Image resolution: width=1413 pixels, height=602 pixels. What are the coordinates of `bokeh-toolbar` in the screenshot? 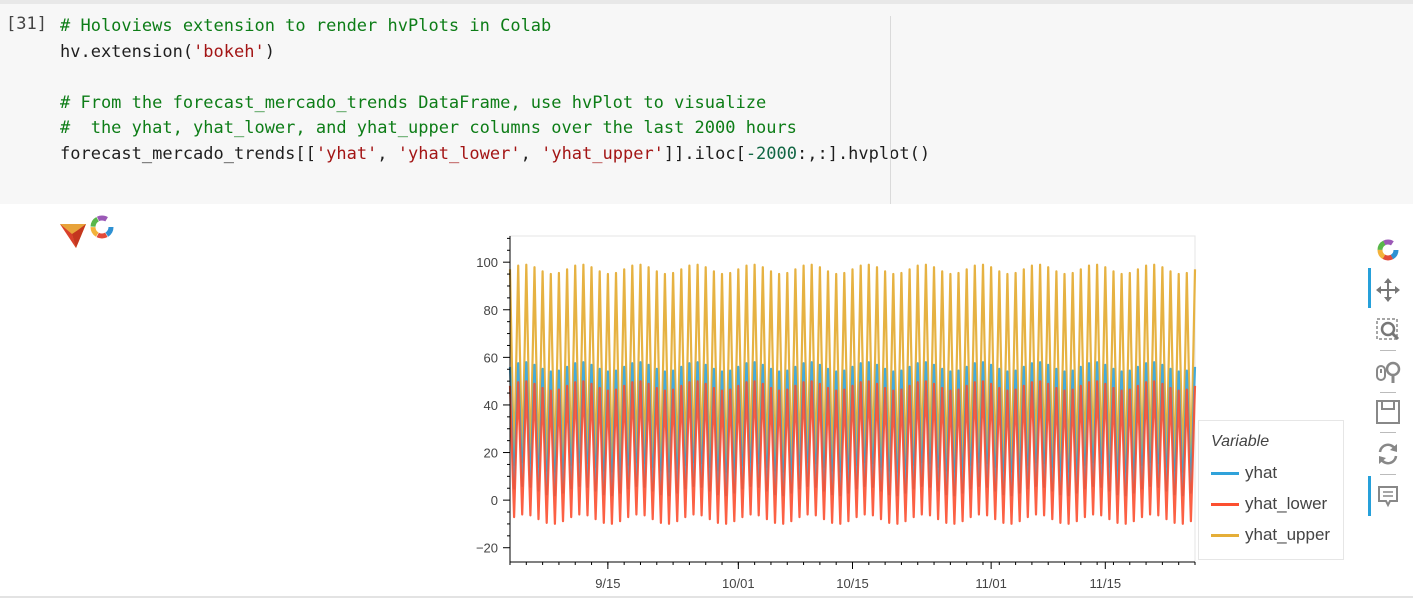 It's located at (1388, 377).